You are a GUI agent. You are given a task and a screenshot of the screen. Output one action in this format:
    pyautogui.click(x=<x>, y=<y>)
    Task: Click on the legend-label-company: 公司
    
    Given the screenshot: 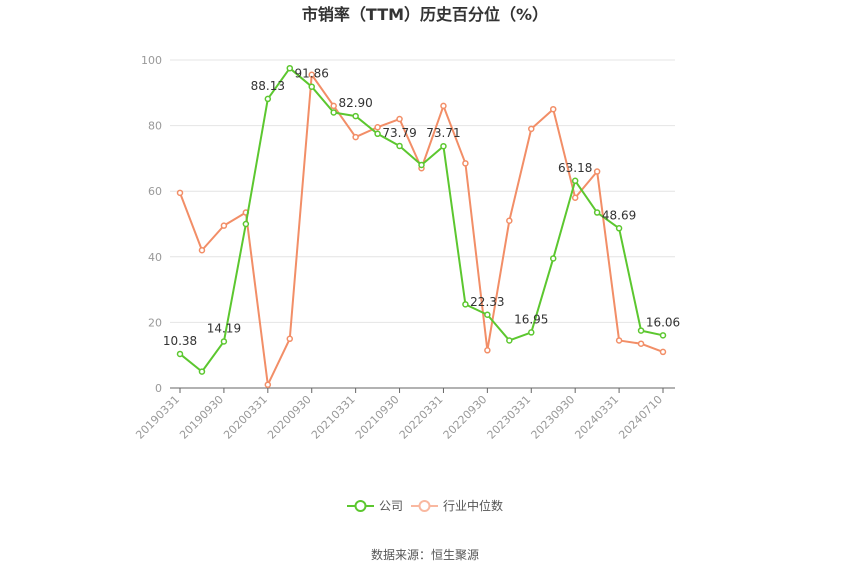 What is the action you would take?
    pyautogui.click(x=391, y=506)
    